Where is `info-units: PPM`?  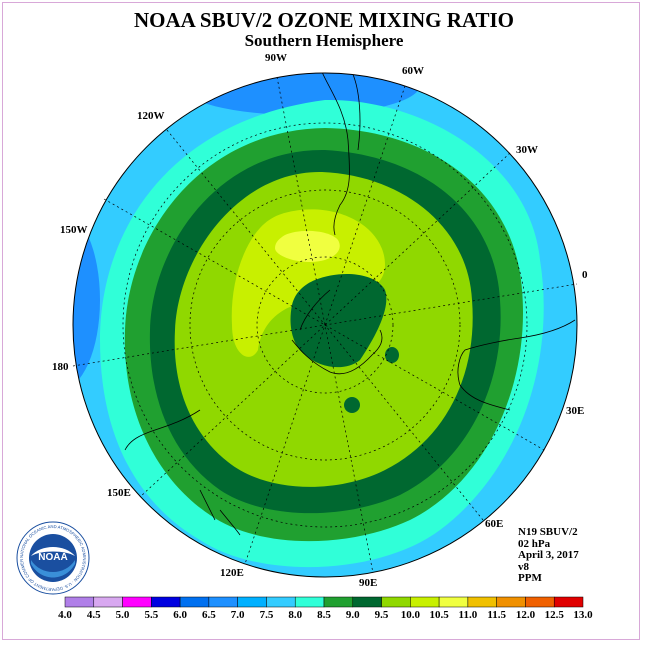 info-units: PPM is located at coordinates (530, 578).